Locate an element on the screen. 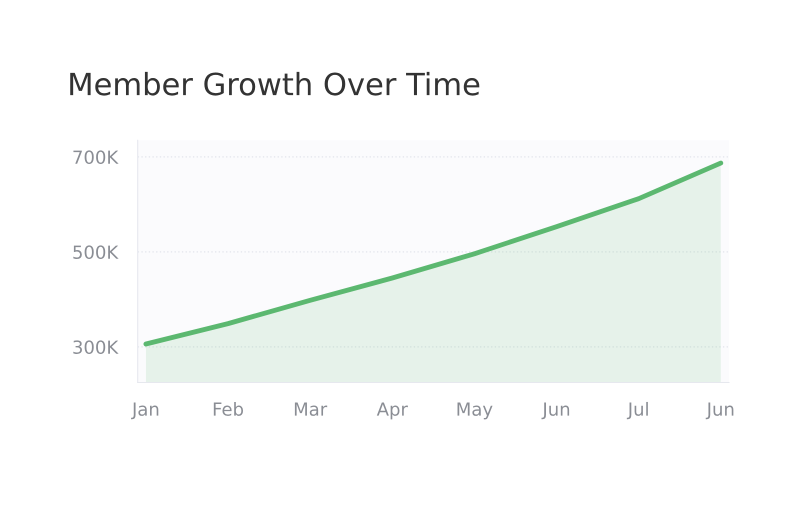 Image resolution: width=810 pixels, height=510 pixels. y-tick-label: 500K is located at coordinates (96, 252).